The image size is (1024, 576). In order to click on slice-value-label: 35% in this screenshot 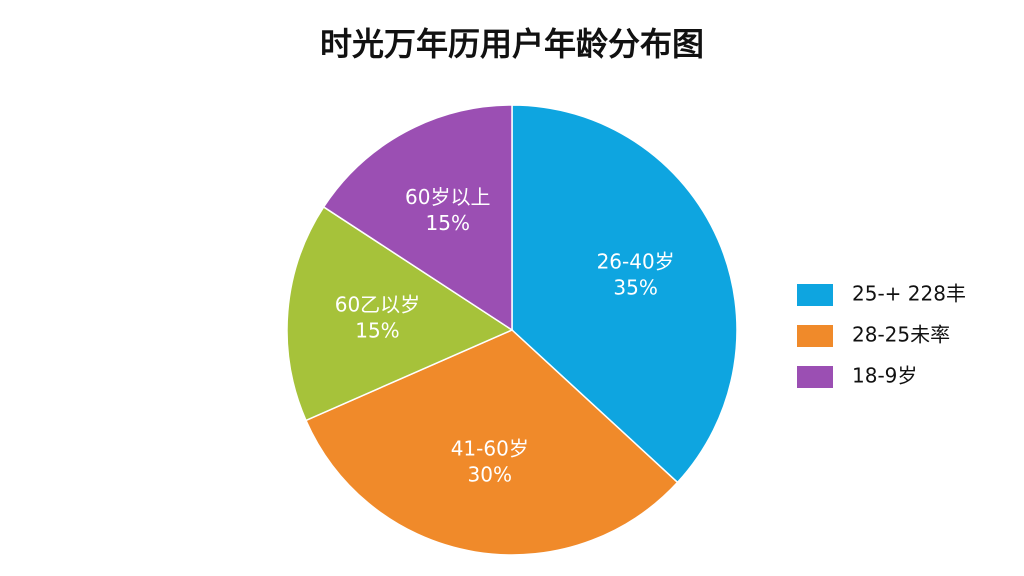, I will do `click(635, 287)`.